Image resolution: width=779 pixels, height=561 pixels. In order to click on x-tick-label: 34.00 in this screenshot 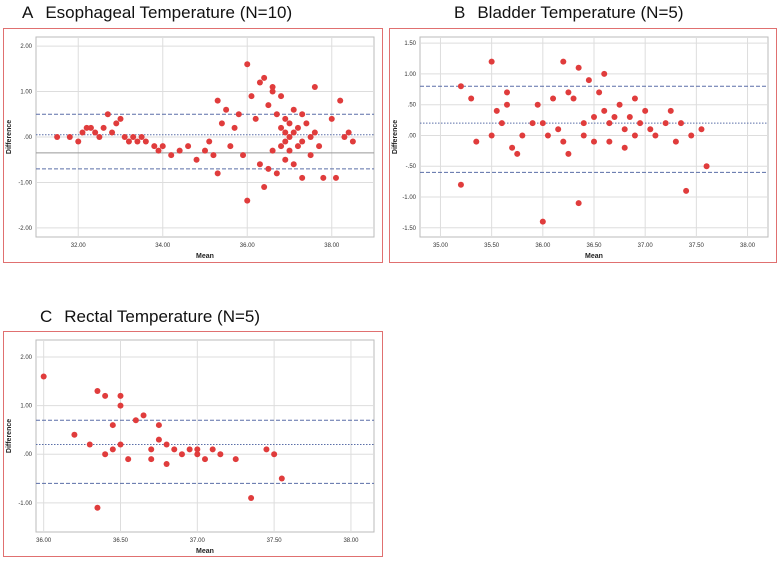, I will do `click(163, 246)`.